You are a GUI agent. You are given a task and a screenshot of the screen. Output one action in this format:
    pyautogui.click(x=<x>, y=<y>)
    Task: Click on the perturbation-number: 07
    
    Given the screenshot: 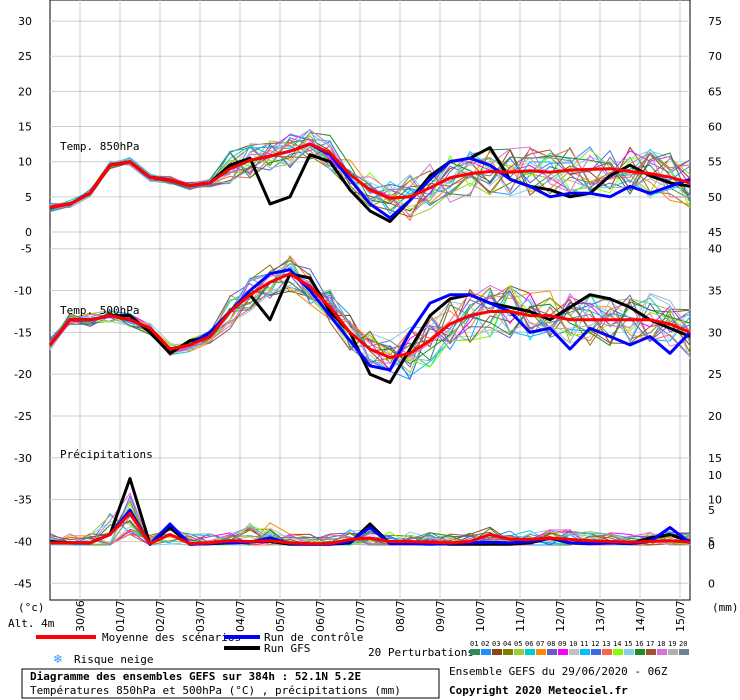 What is the action you would take?
    pyautogui.click(x=540, y=644)
    